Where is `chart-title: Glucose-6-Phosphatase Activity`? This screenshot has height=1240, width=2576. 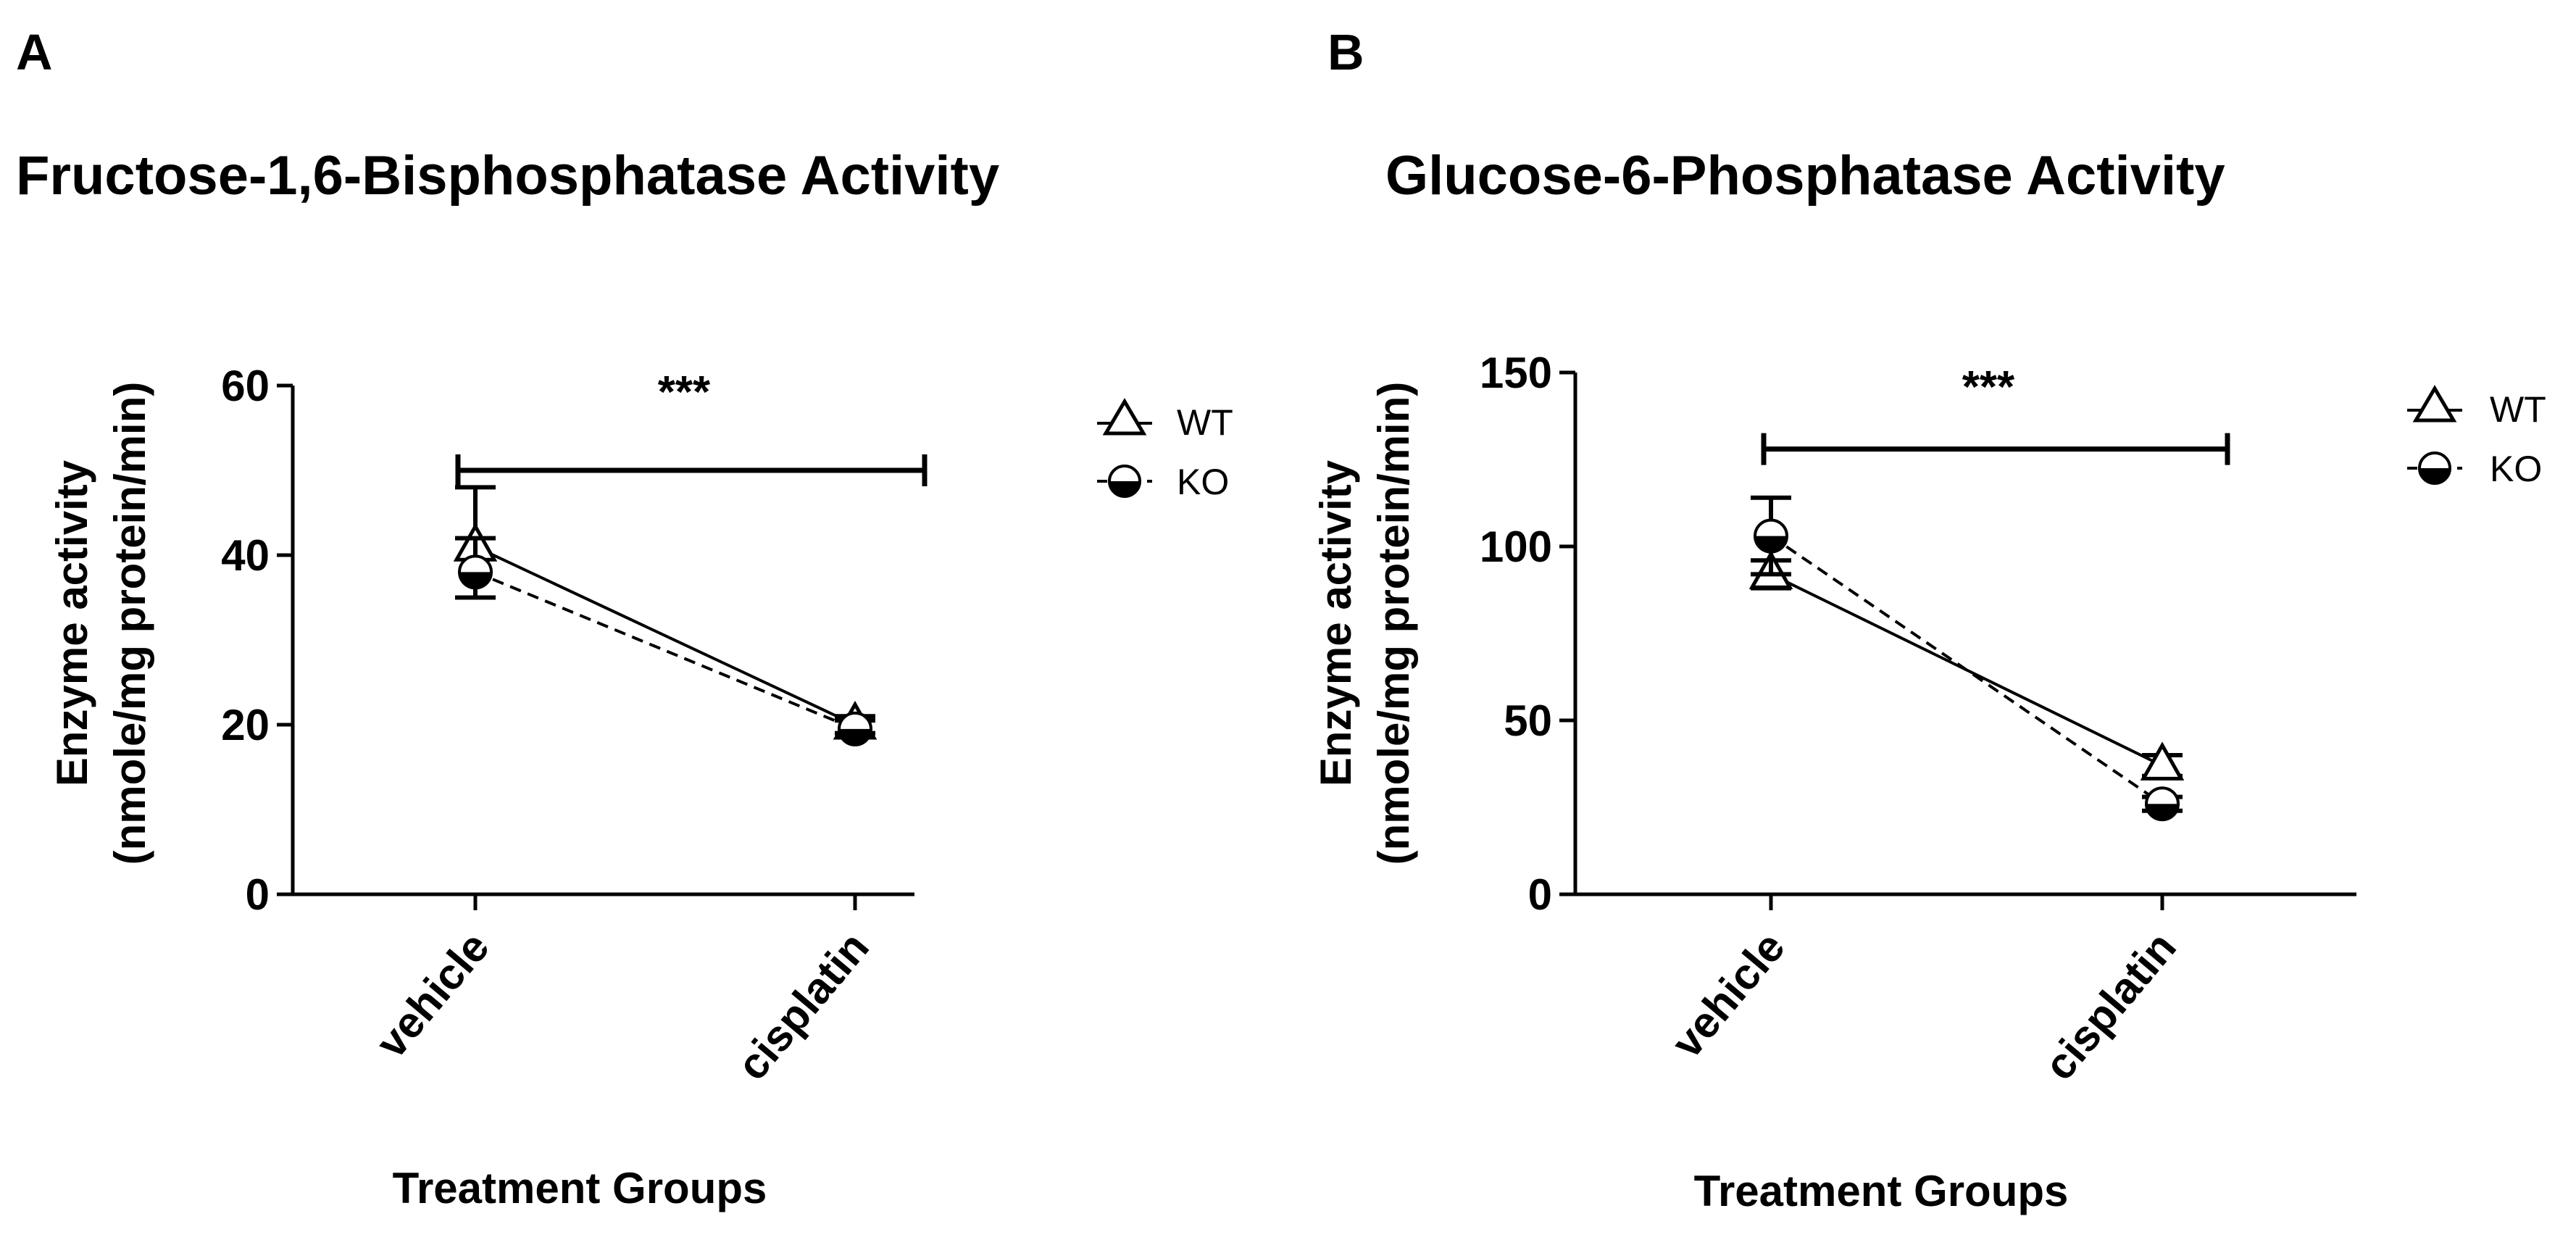 chart-title: Glucose-6-Phosphatase Activity is located at coordinates (1805, 176).